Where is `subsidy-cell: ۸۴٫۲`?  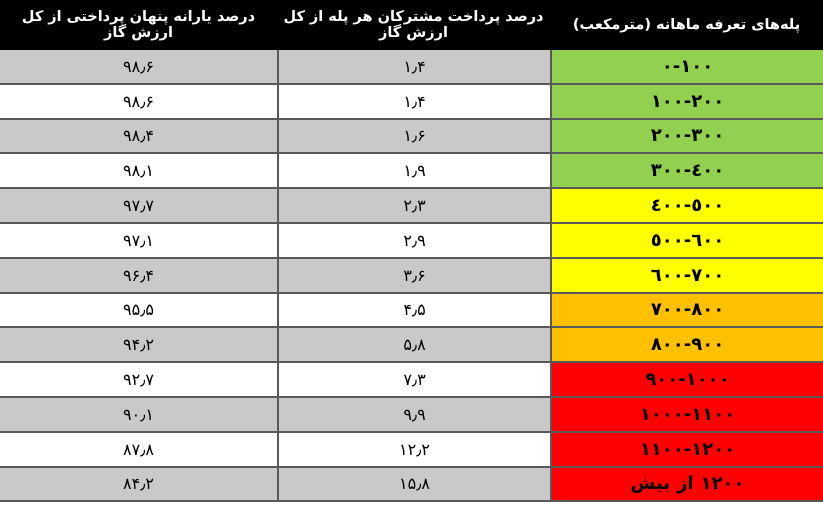 subsidy-cell: ۸۴٫۲ is located at coordinates (138, 485).